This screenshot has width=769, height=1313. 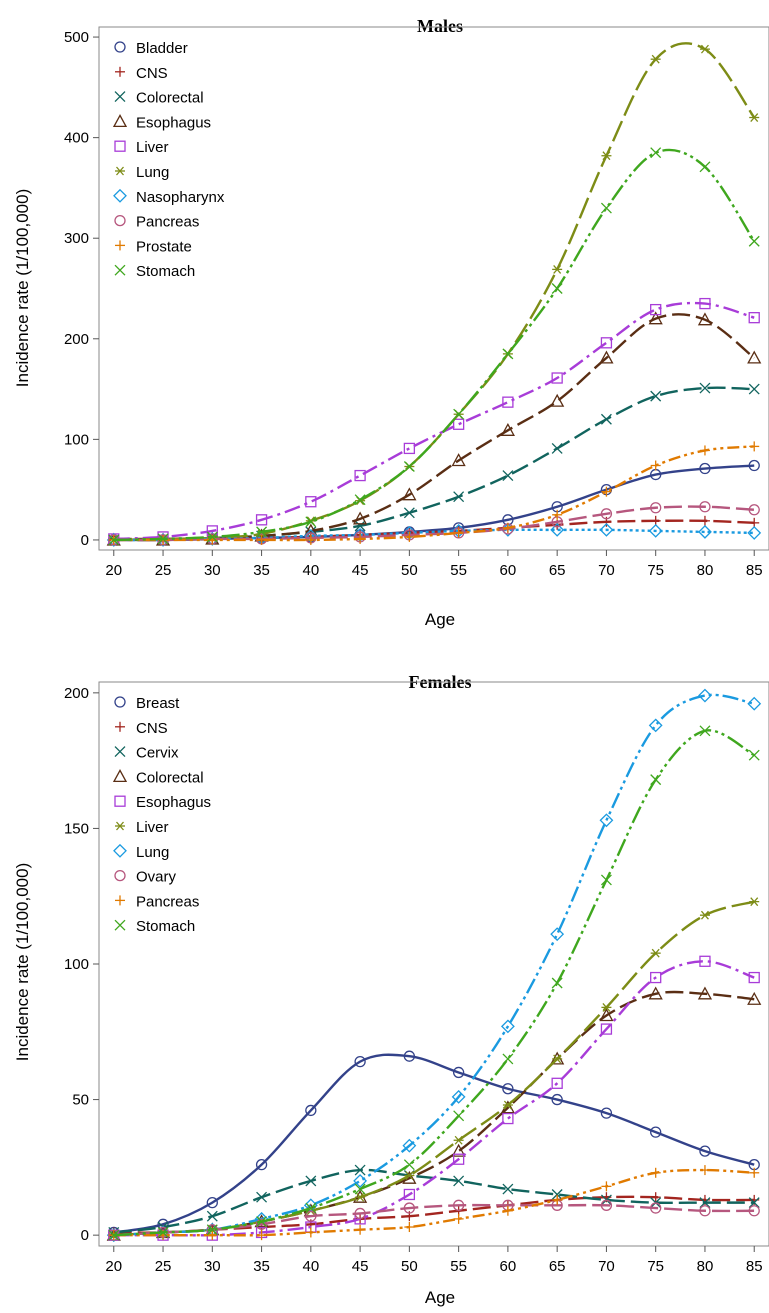 I want to click on females-legend-stomach-label: Stomach, so click(x=165, y=926).